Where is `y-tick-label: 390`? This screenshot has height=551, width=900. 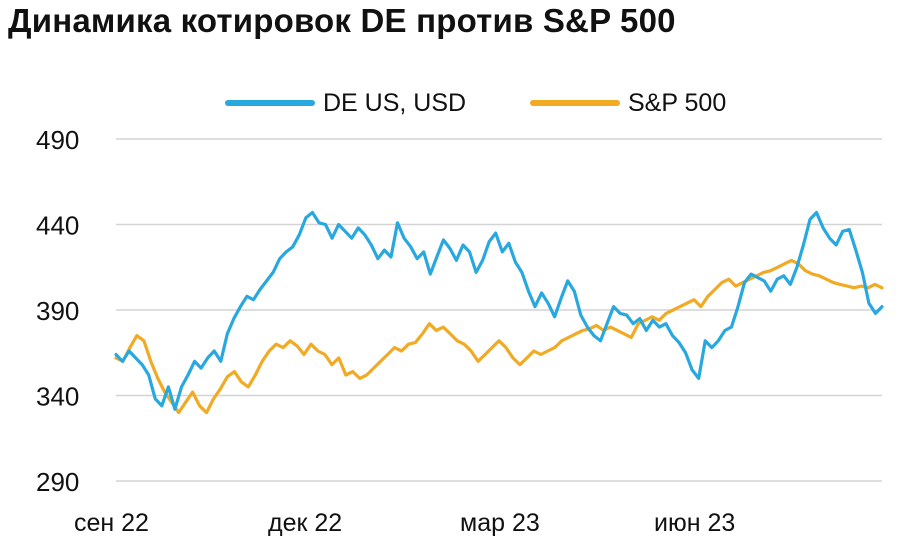
y-tick-label: 390 is located at coordinates (57, 311).